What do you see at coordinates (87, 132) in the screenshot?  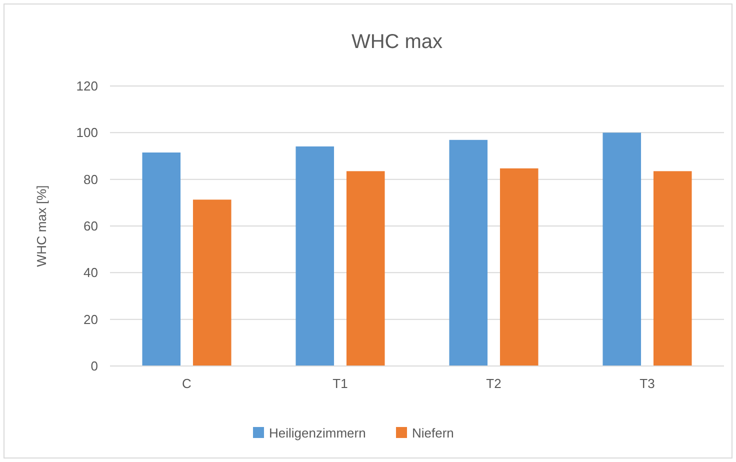 I see `y-tick-label: 100` at bounding box center [87, 132].